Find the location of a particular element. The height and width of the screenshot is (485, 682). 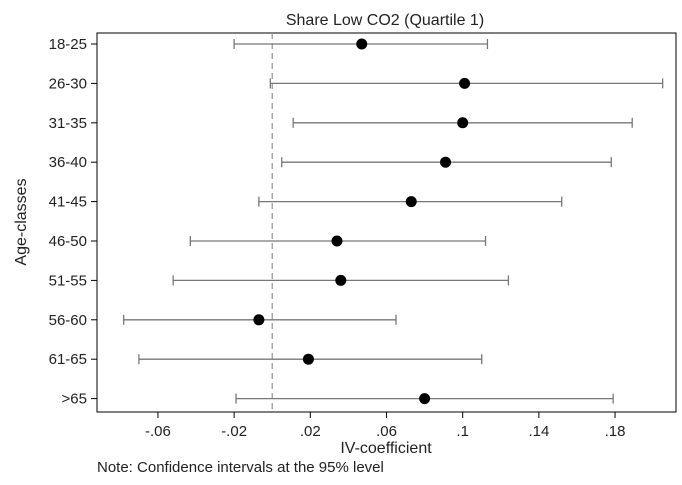

y-tick-label: >65 is located at coordinates (74, 399).